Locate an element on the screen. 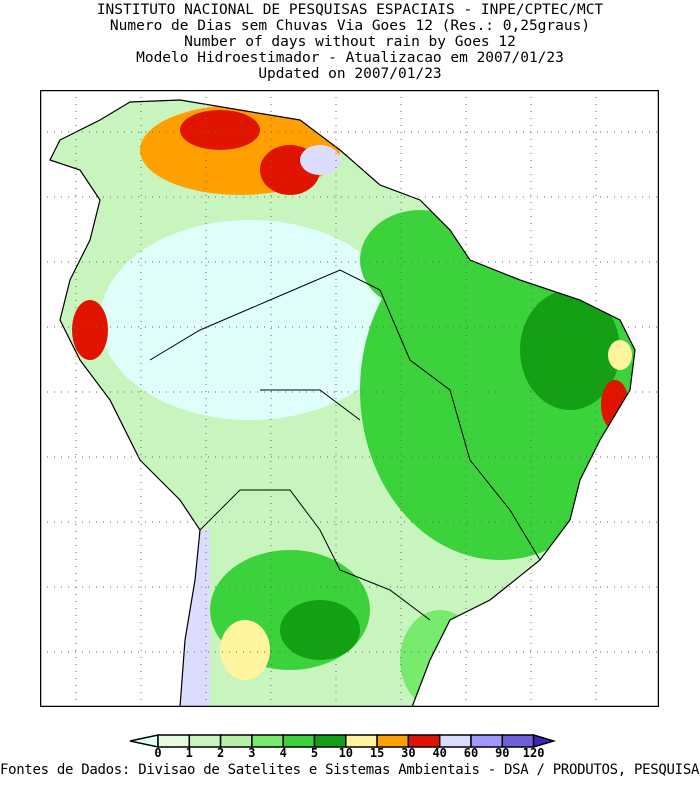 Image resolution: width=700 pixels, height=800 pixels. colorbar-label: 2 is located at coordinates (220, 753).